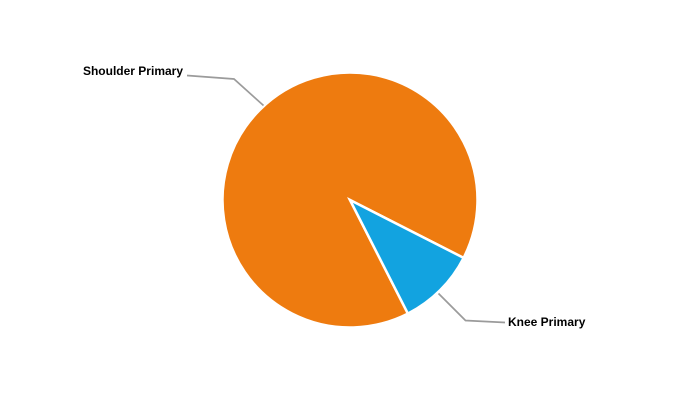 The height and width of the screenshot is (400, 700). Describe the element at coordinates (132, 71) in the screenshot. I see `pie-label-shoulder-primary: Shoulder Primary` at that location.